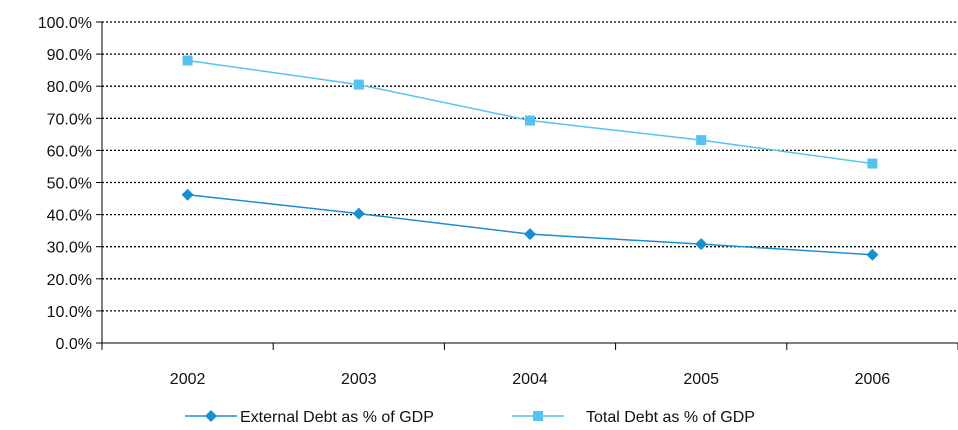  Describe the element at coordinates (530, 120) in the screenshot. I see `data-point-1-2004` at that location.